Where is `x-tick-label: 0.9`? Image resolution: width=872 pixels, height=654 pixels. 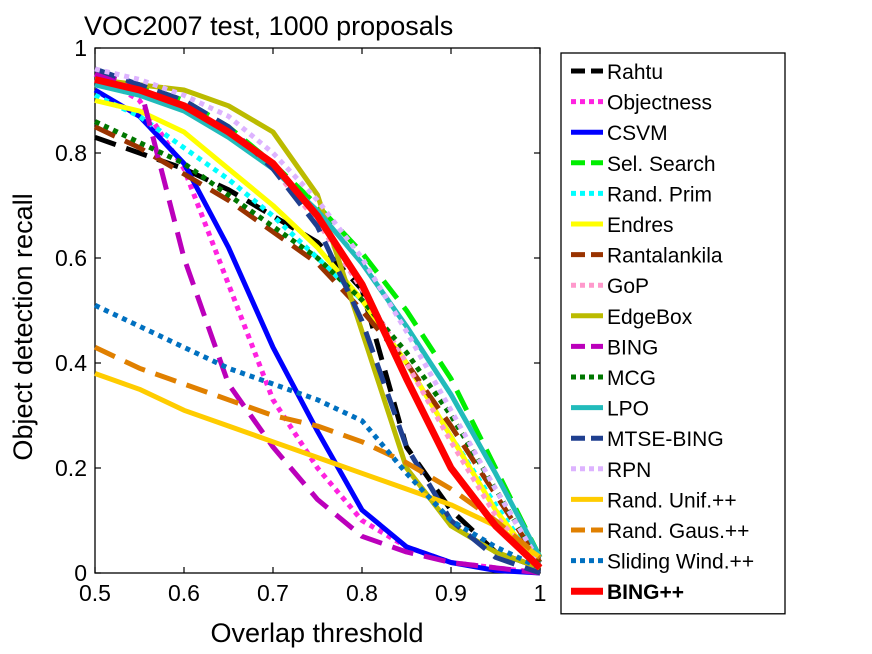 x-tick-label: 0.9 is located at coordinates (451, 593).